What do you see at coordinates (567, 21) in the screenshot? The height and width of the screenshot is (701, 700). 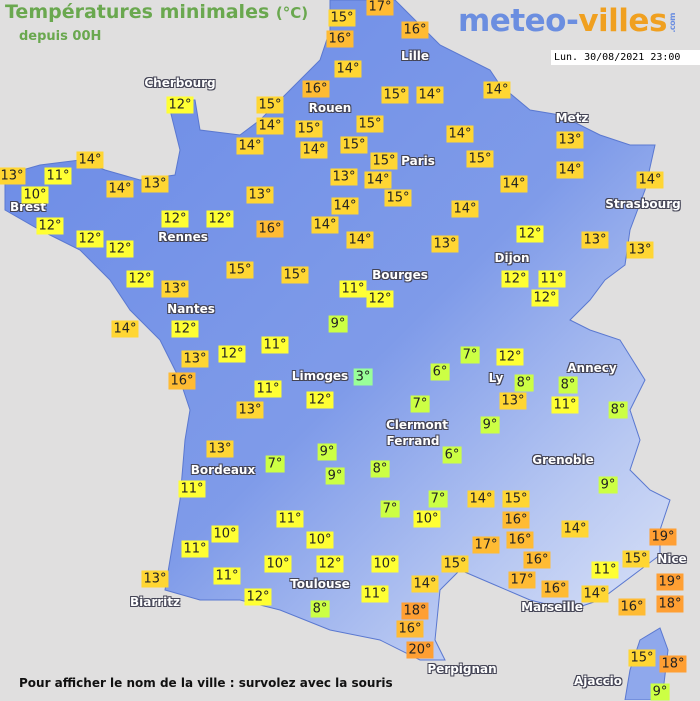 I see `site-logo: meteo-villes .com` at bounding box center [567, 21].